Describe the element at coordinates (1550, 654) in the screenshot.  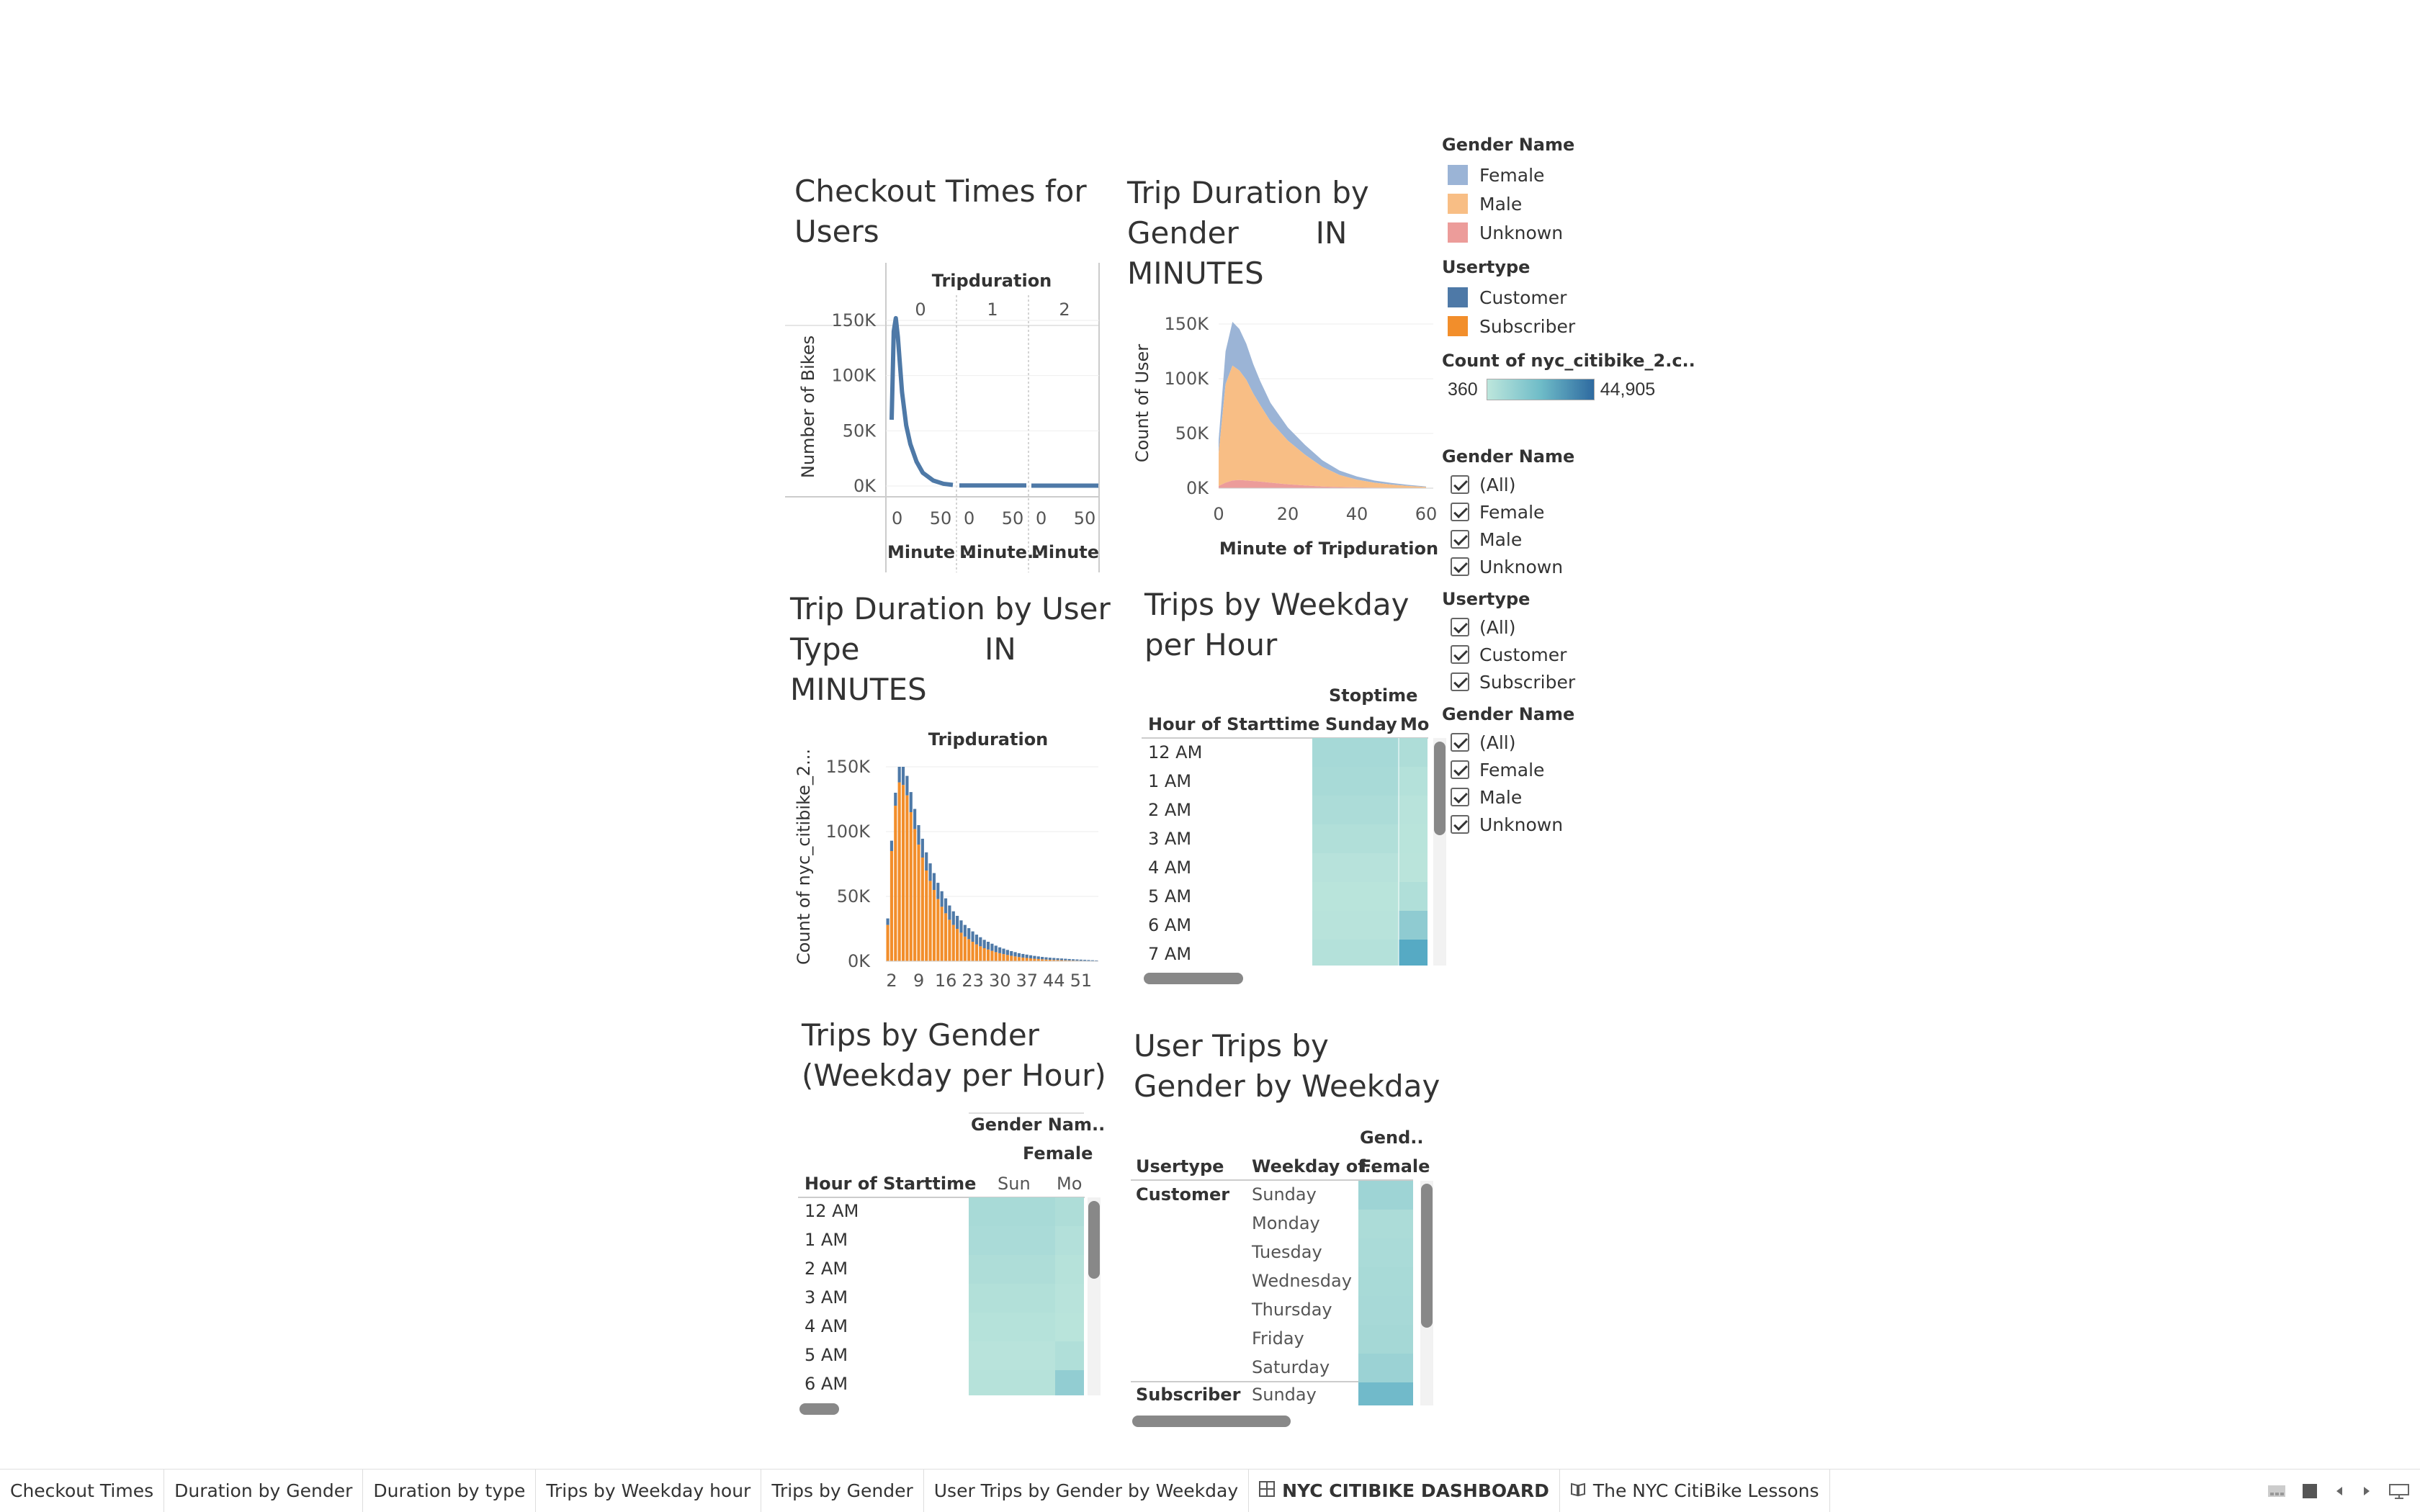
I see `filter-usertype-customer: Customer` at that location.